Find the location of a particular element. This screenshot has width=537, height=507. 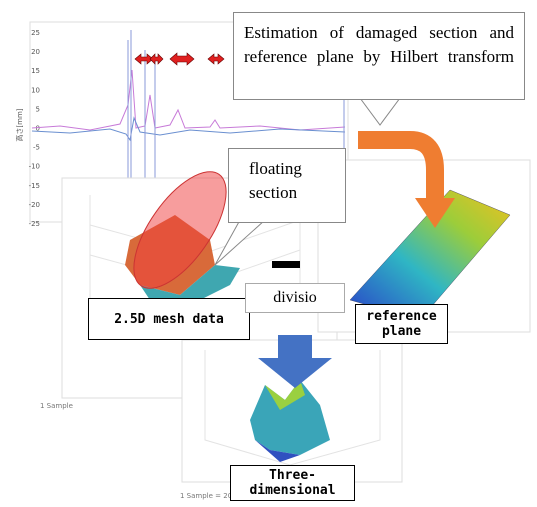

section-arrows is located at coordinates (179, 59).